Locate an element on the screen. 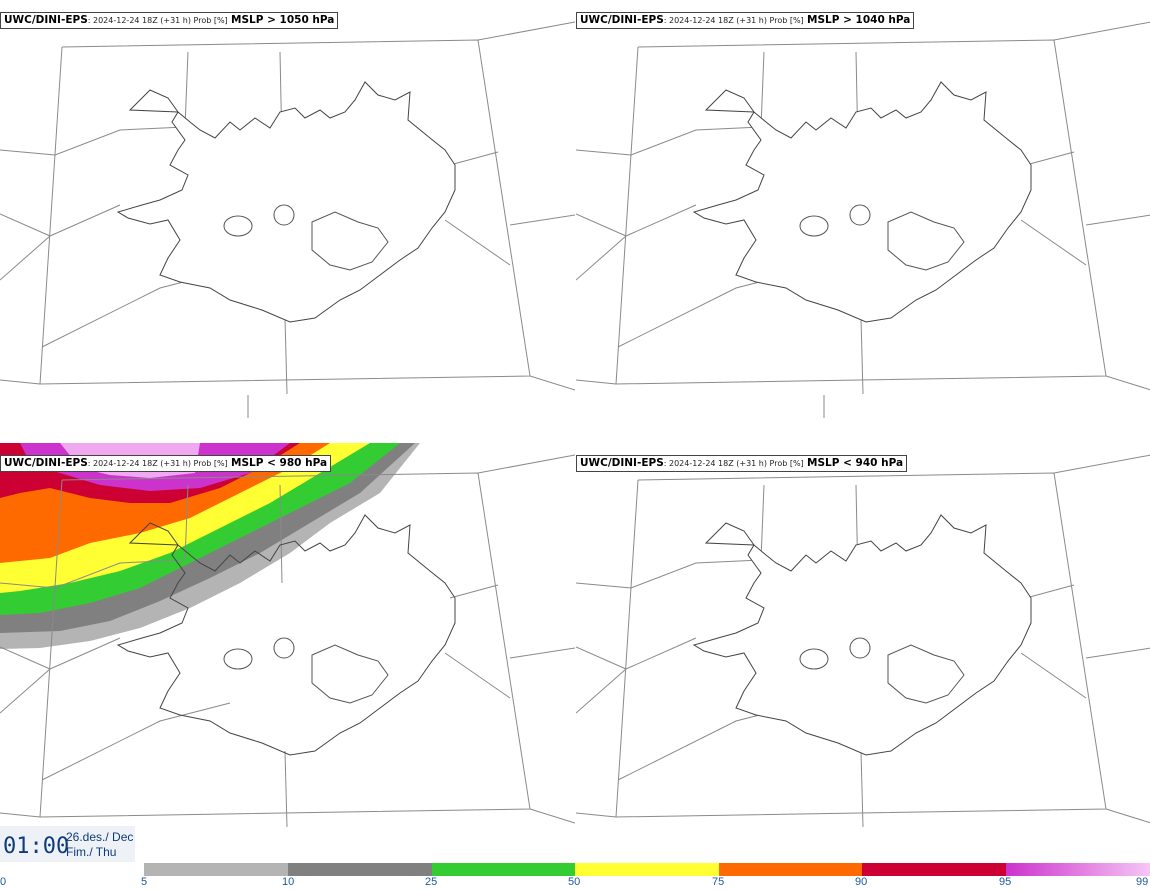  valid-time-clock: 01:00 is located at coordinates (36, 846).